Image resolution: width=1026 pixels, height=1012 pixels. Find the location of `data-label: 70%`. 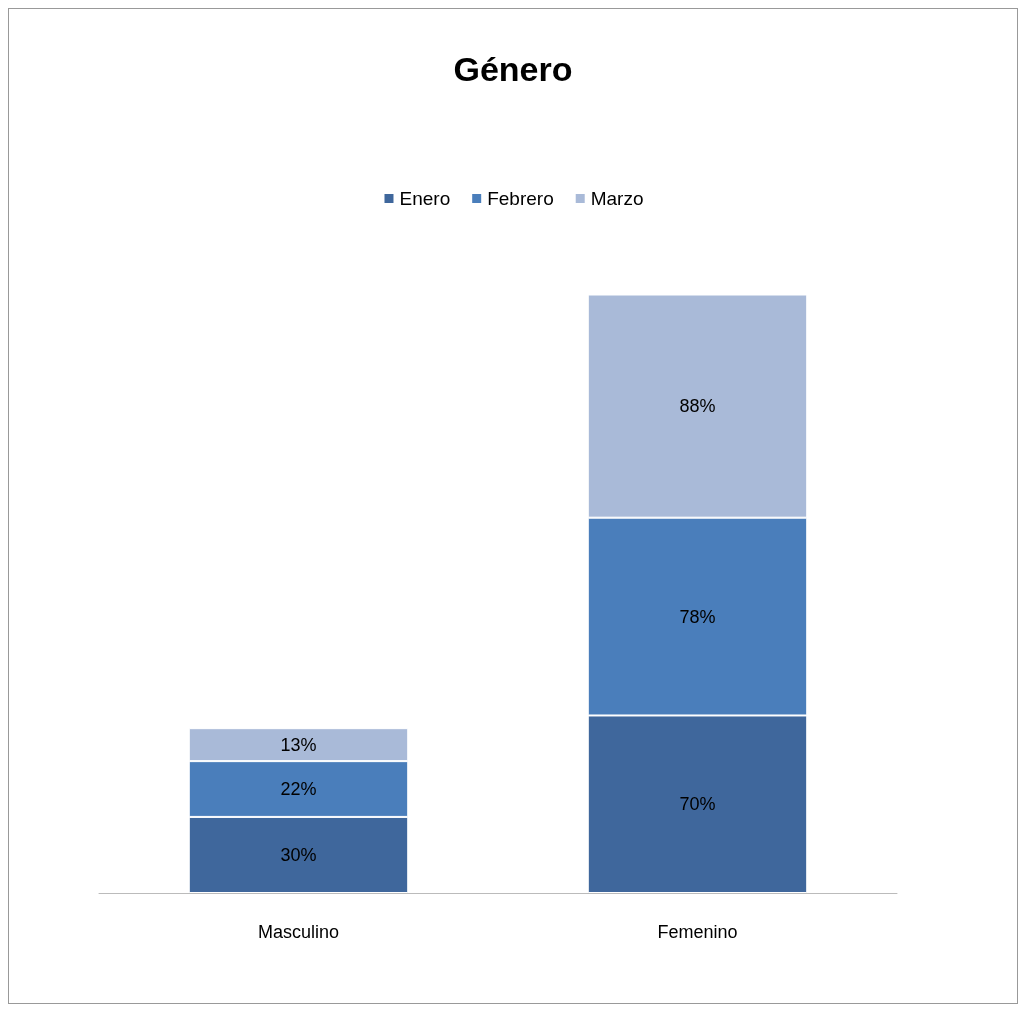

data-label: 70% is located at coordinates (697, 804).